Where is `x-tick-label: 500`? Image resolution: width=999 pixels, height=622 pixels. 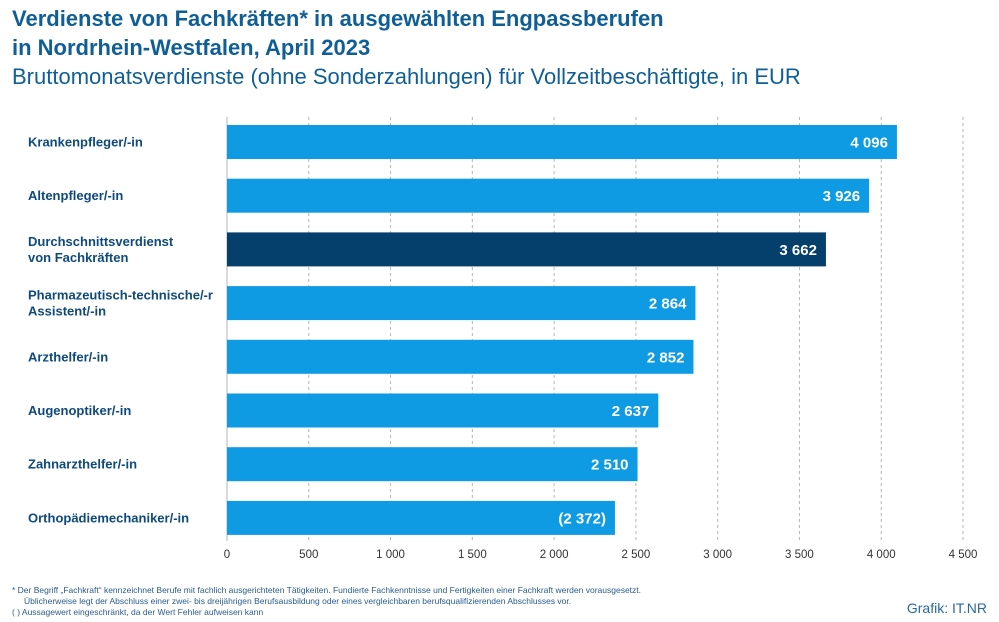 x-tick-label: 500 is located at coordinates (308, 555).